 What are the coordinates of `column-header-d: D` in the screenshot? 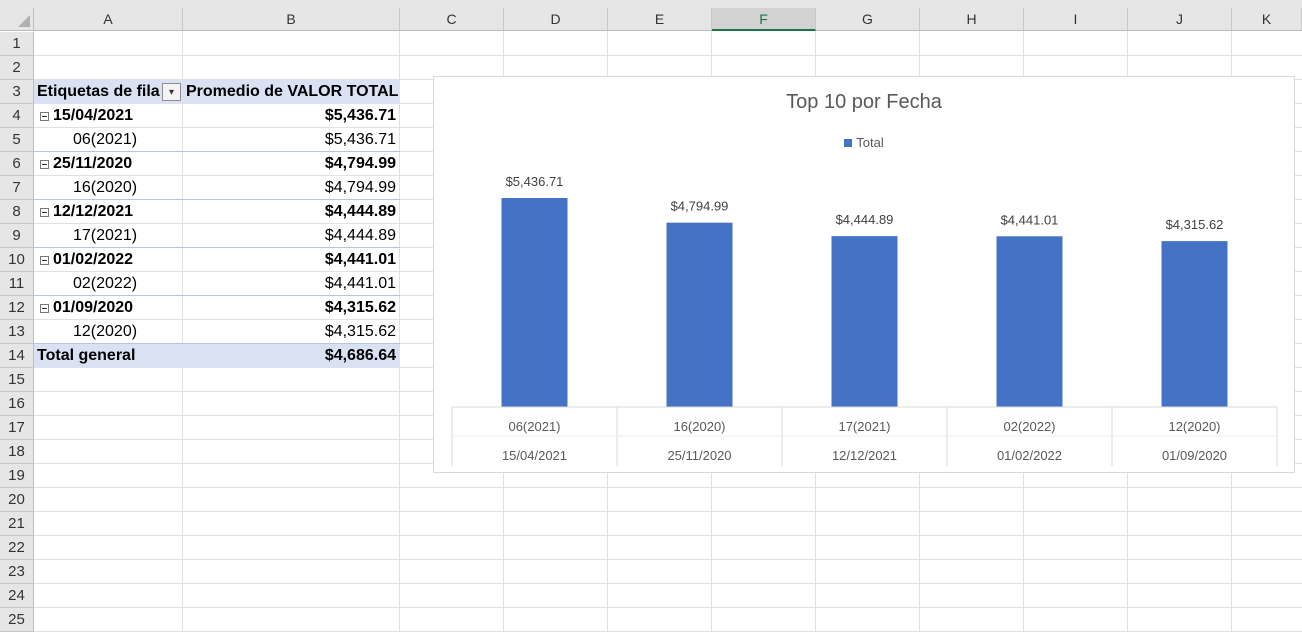 It's located at (556, 19).